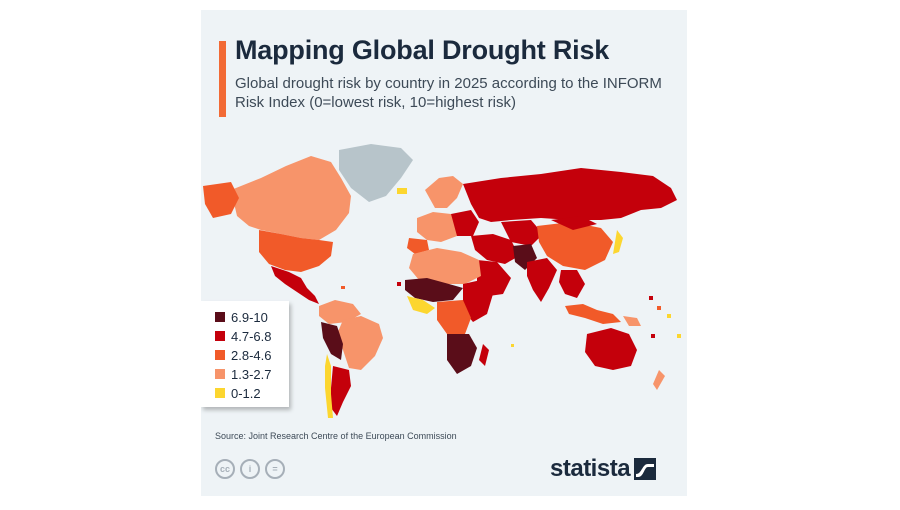 The width and height of the screenshot is (900, 510). What do you see at coordinates (570, 195) in the screenshot?
I see `russia` at bounding box center [570, 195].